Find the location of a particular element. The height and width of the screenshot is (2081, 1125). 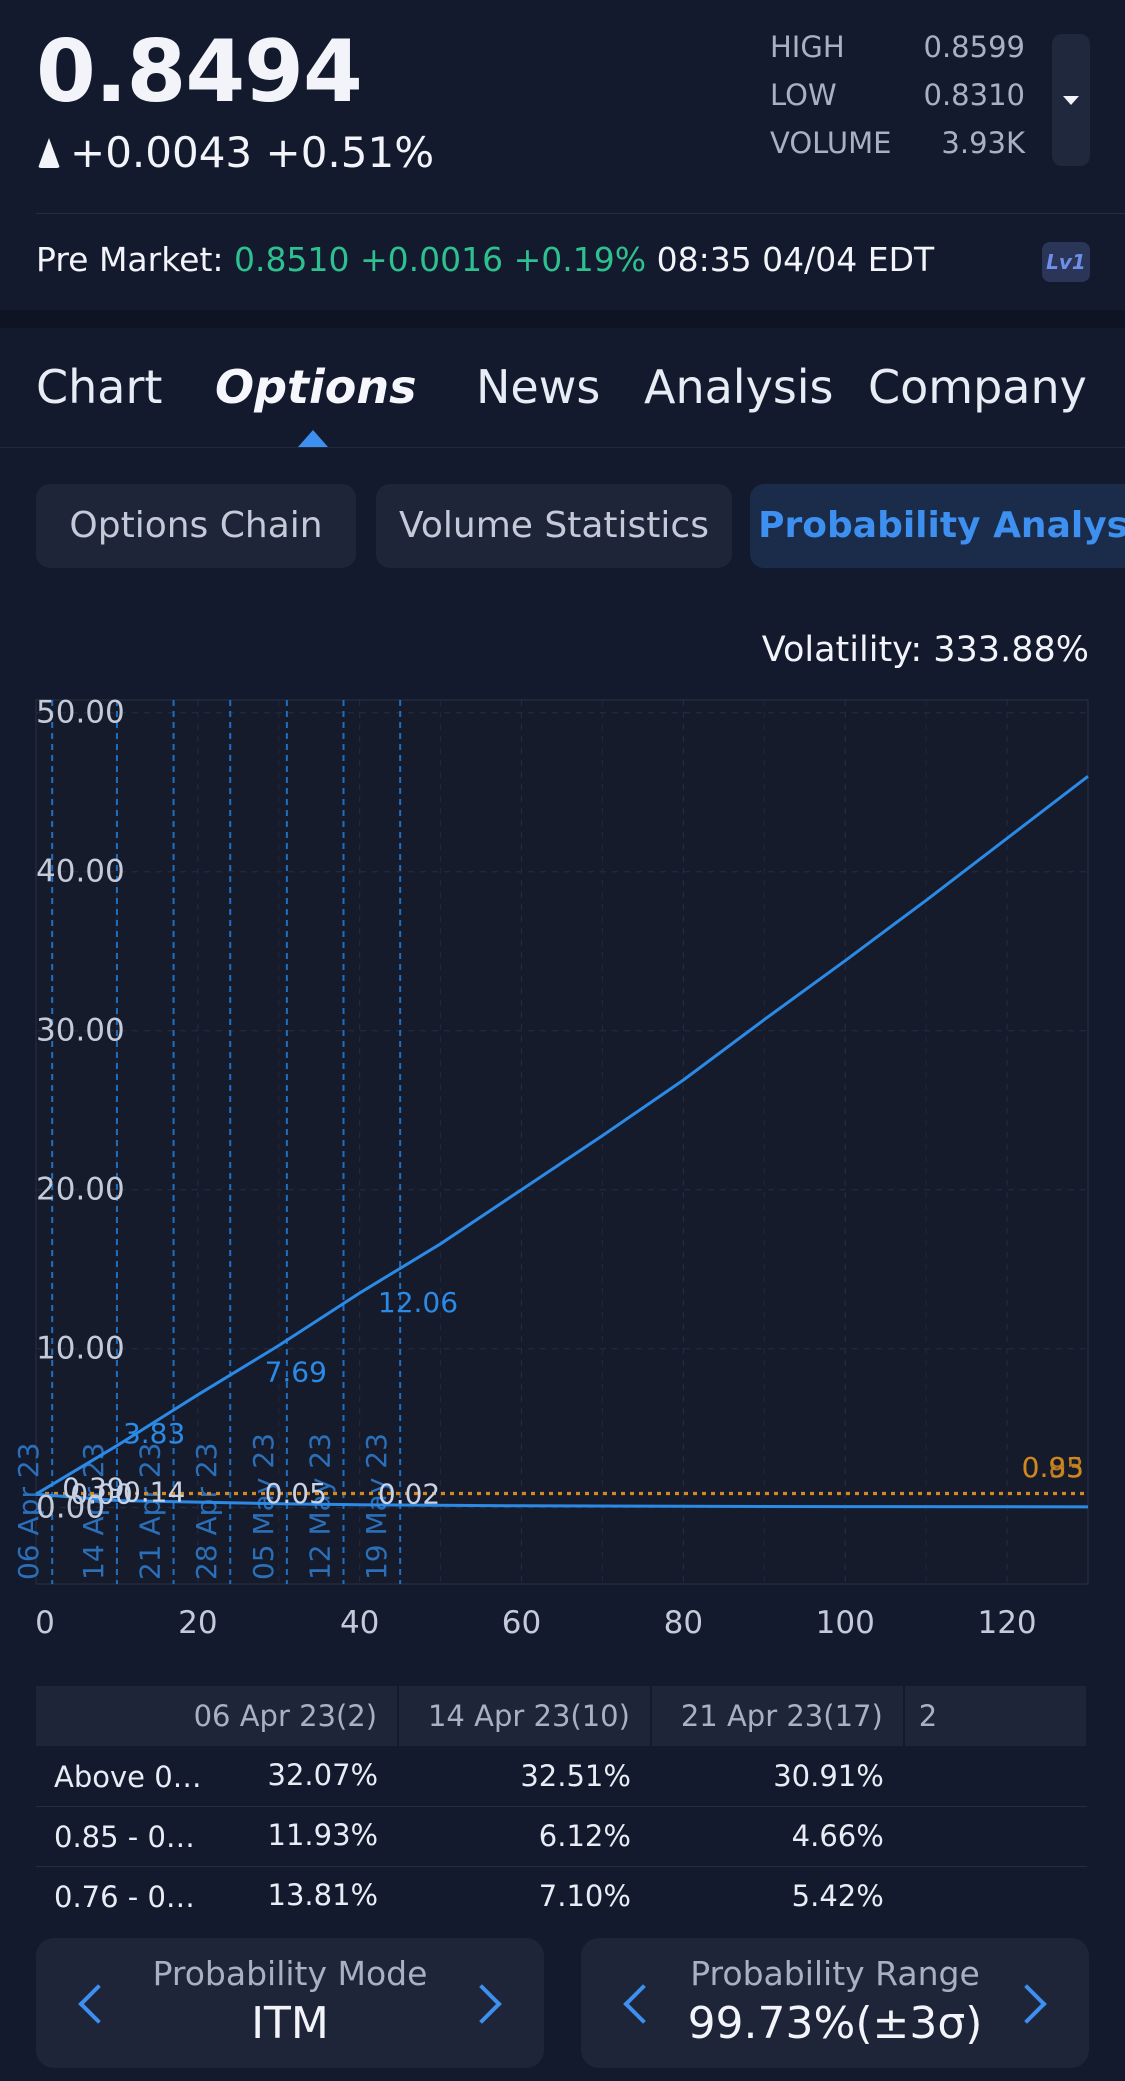

table-cell: 32.51% is located at coordinates (524, 1776).